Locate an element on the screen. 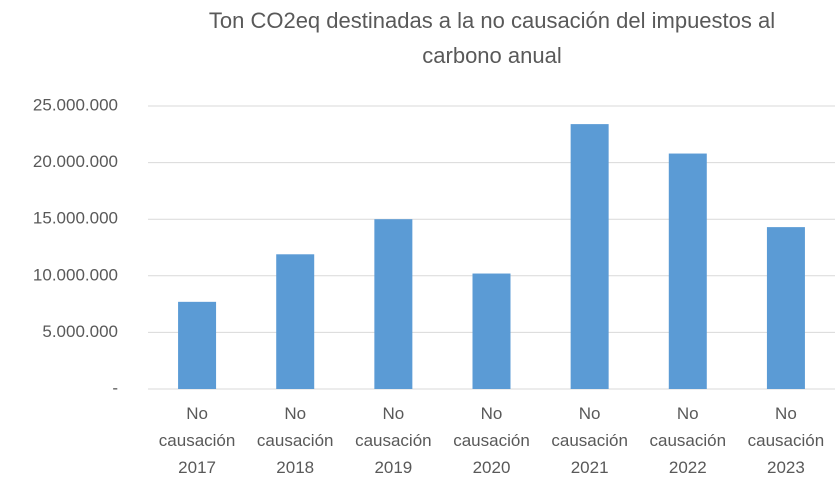 The height and width of the screenshot is (487, 835). x-tick-label: No causación 2021 is located at coordinates (589, 440).